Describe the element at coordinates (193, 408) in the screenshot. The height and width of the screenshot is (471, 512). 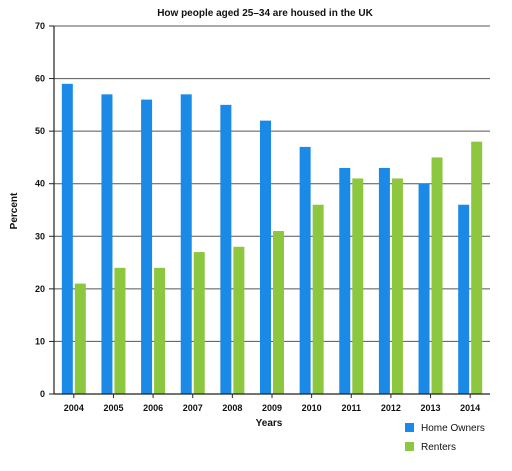
I see `x-tick-label: 2007` at that location.